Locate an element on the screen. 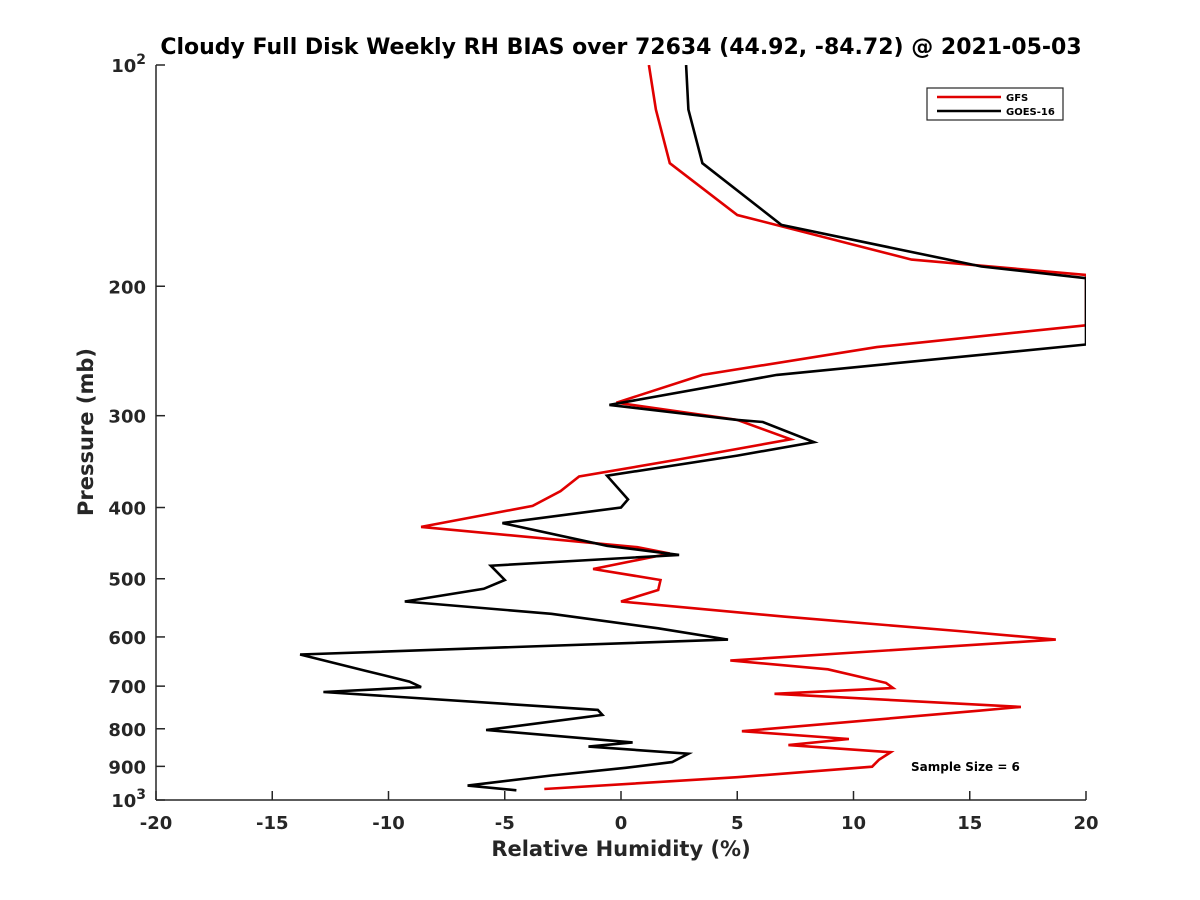  y-tick-label: 200 is located at coordinates (127, 287).